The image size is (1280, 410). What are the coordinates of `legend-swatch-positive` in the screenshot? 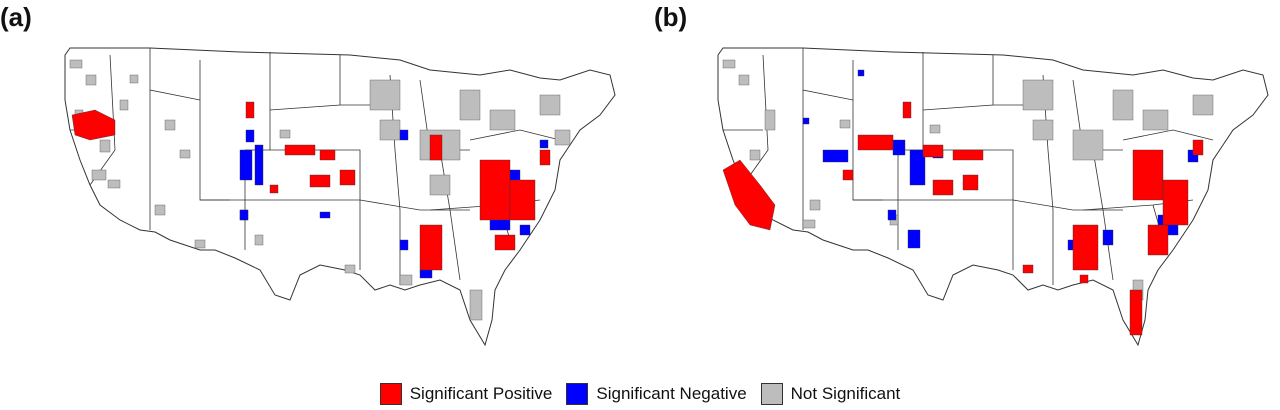 It's located at (390, 394).